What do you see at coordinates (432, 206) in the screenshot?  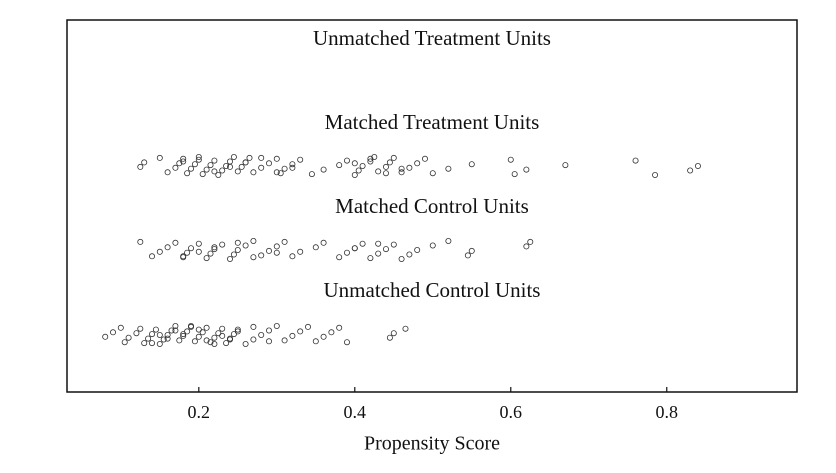 I see `row-label: Matched Control Units` at bounding box center [432, 206].